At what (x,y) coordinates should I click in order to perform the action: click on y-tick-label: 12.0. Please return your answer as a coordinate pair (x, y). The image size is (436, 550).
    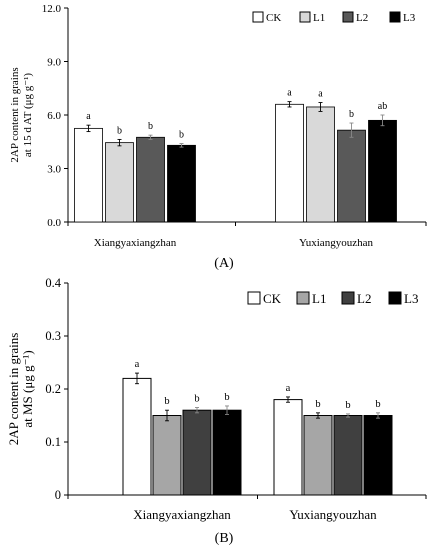
    Looking at the image, I should click on (52, 9).